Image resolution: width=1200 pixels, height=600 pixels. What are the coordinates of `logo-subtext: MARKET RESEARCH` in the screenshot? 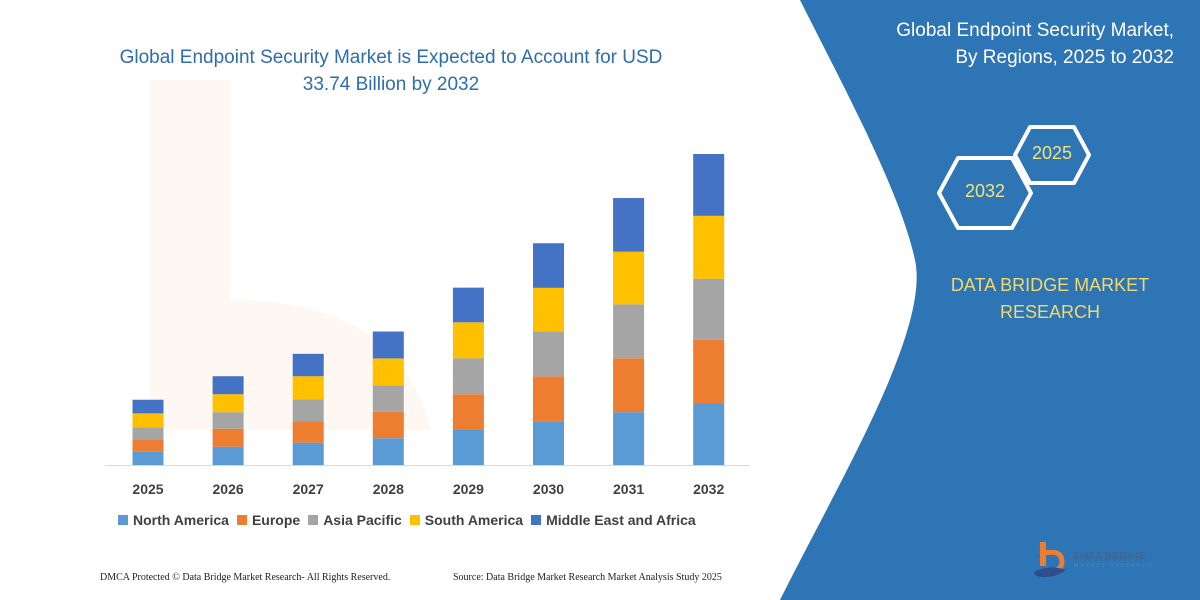 It's located at (1114, 566).